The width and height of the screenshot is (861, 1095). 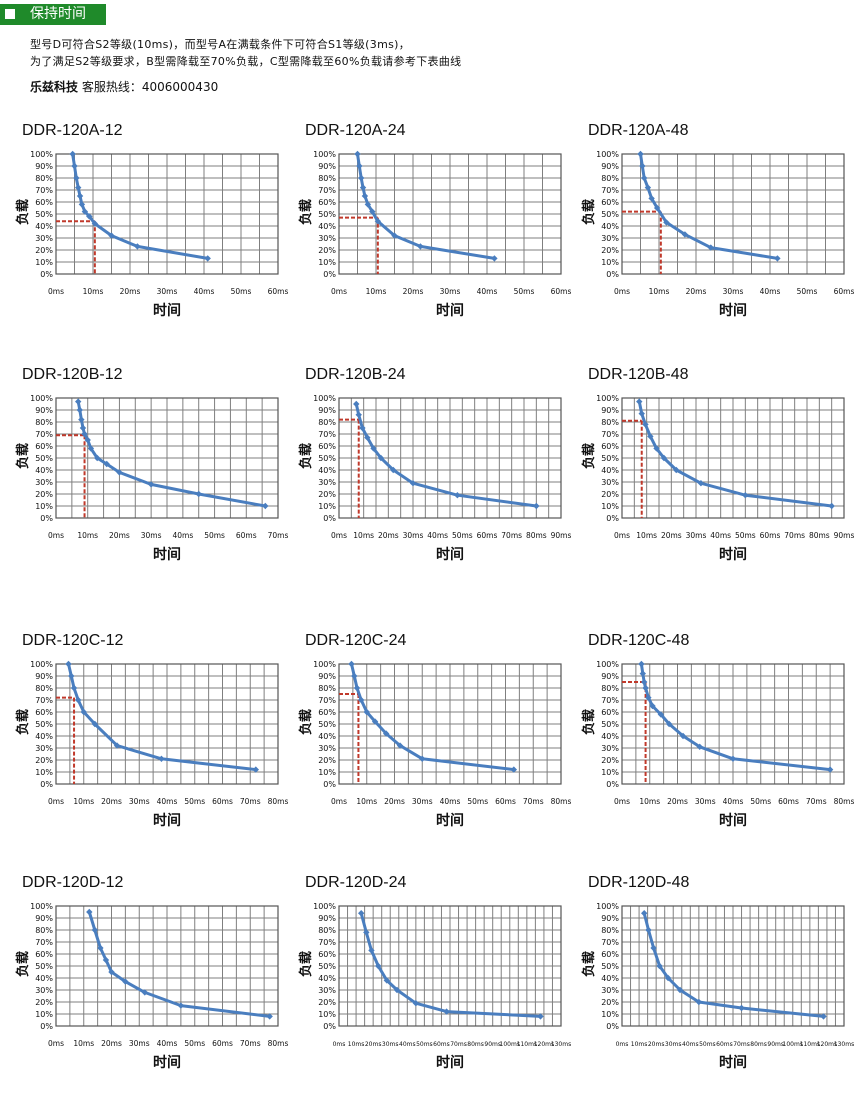 What do you see at coordinates (639, 882) in the screenshot?
I see `chart-title: DDR-120D-48` at bounding box center [639, 882].